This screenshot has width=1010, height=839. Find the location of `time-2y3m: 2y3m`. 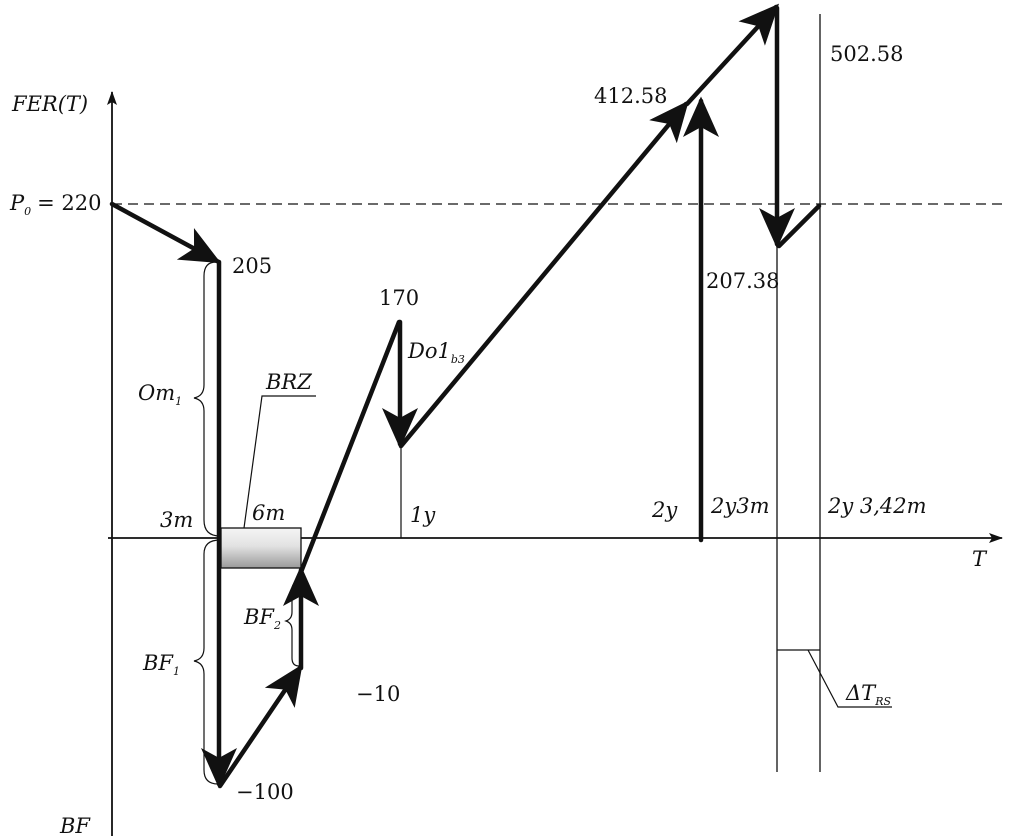

time-2y3m: 2y3m is located at coordinates (740, 506).